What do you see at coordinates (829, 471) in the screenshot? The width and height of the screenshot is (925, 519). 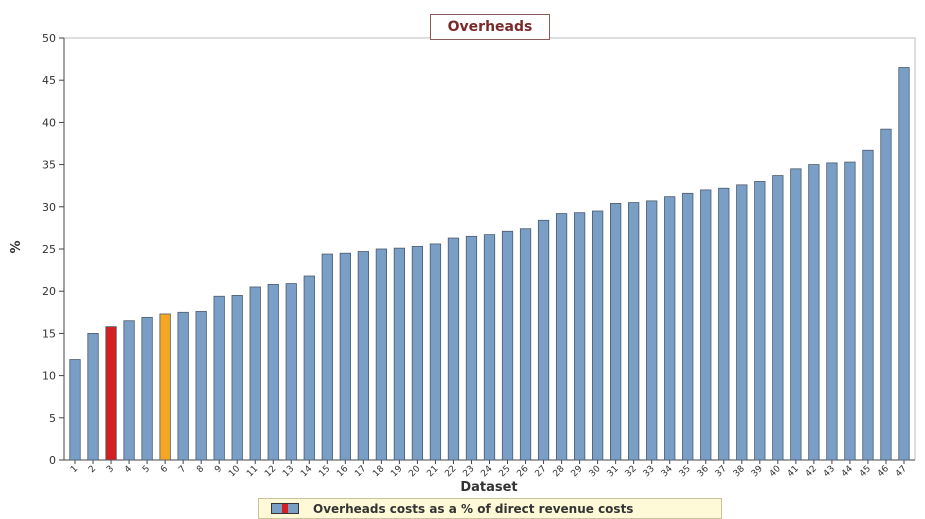 I see `x-tick-label: 43` at bounding box center [829, 471].